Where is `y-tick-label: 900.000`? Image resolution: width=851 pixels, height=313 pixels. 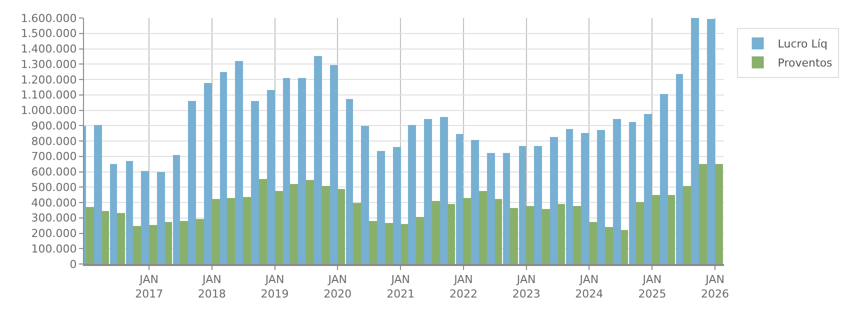 y-tick-label: 900.000 is located at coordinates (54, 125).